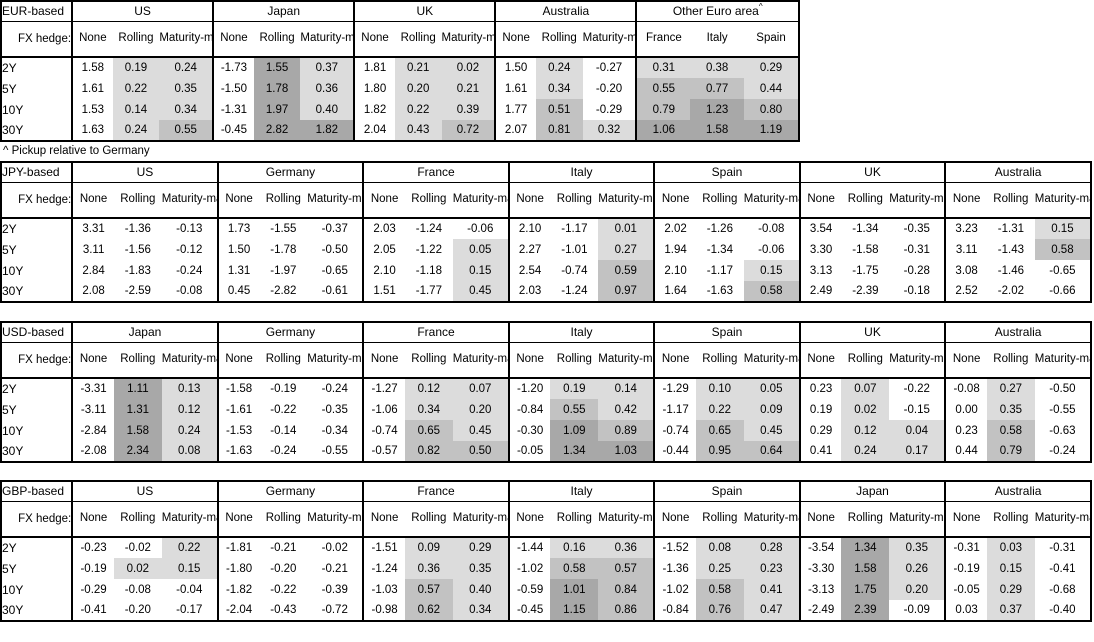 This screenshot has height=642, width=1094. Describe the element at coordinates (574, 547) in the screenshot. I see `value-cell: 0.16` at that location.